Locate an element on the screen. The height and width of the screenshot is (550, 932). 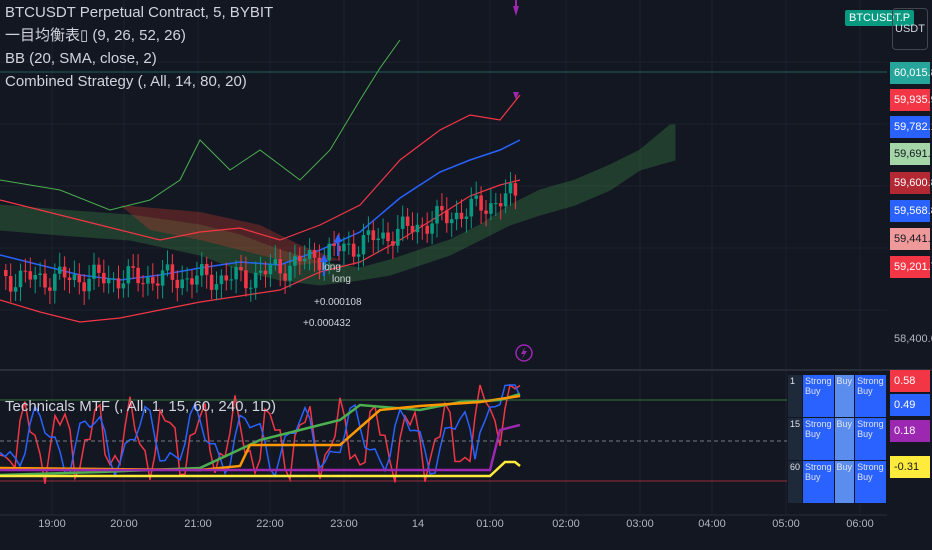
symbol-badge: BTCUSDT.P is located at coordinates (880, 18).